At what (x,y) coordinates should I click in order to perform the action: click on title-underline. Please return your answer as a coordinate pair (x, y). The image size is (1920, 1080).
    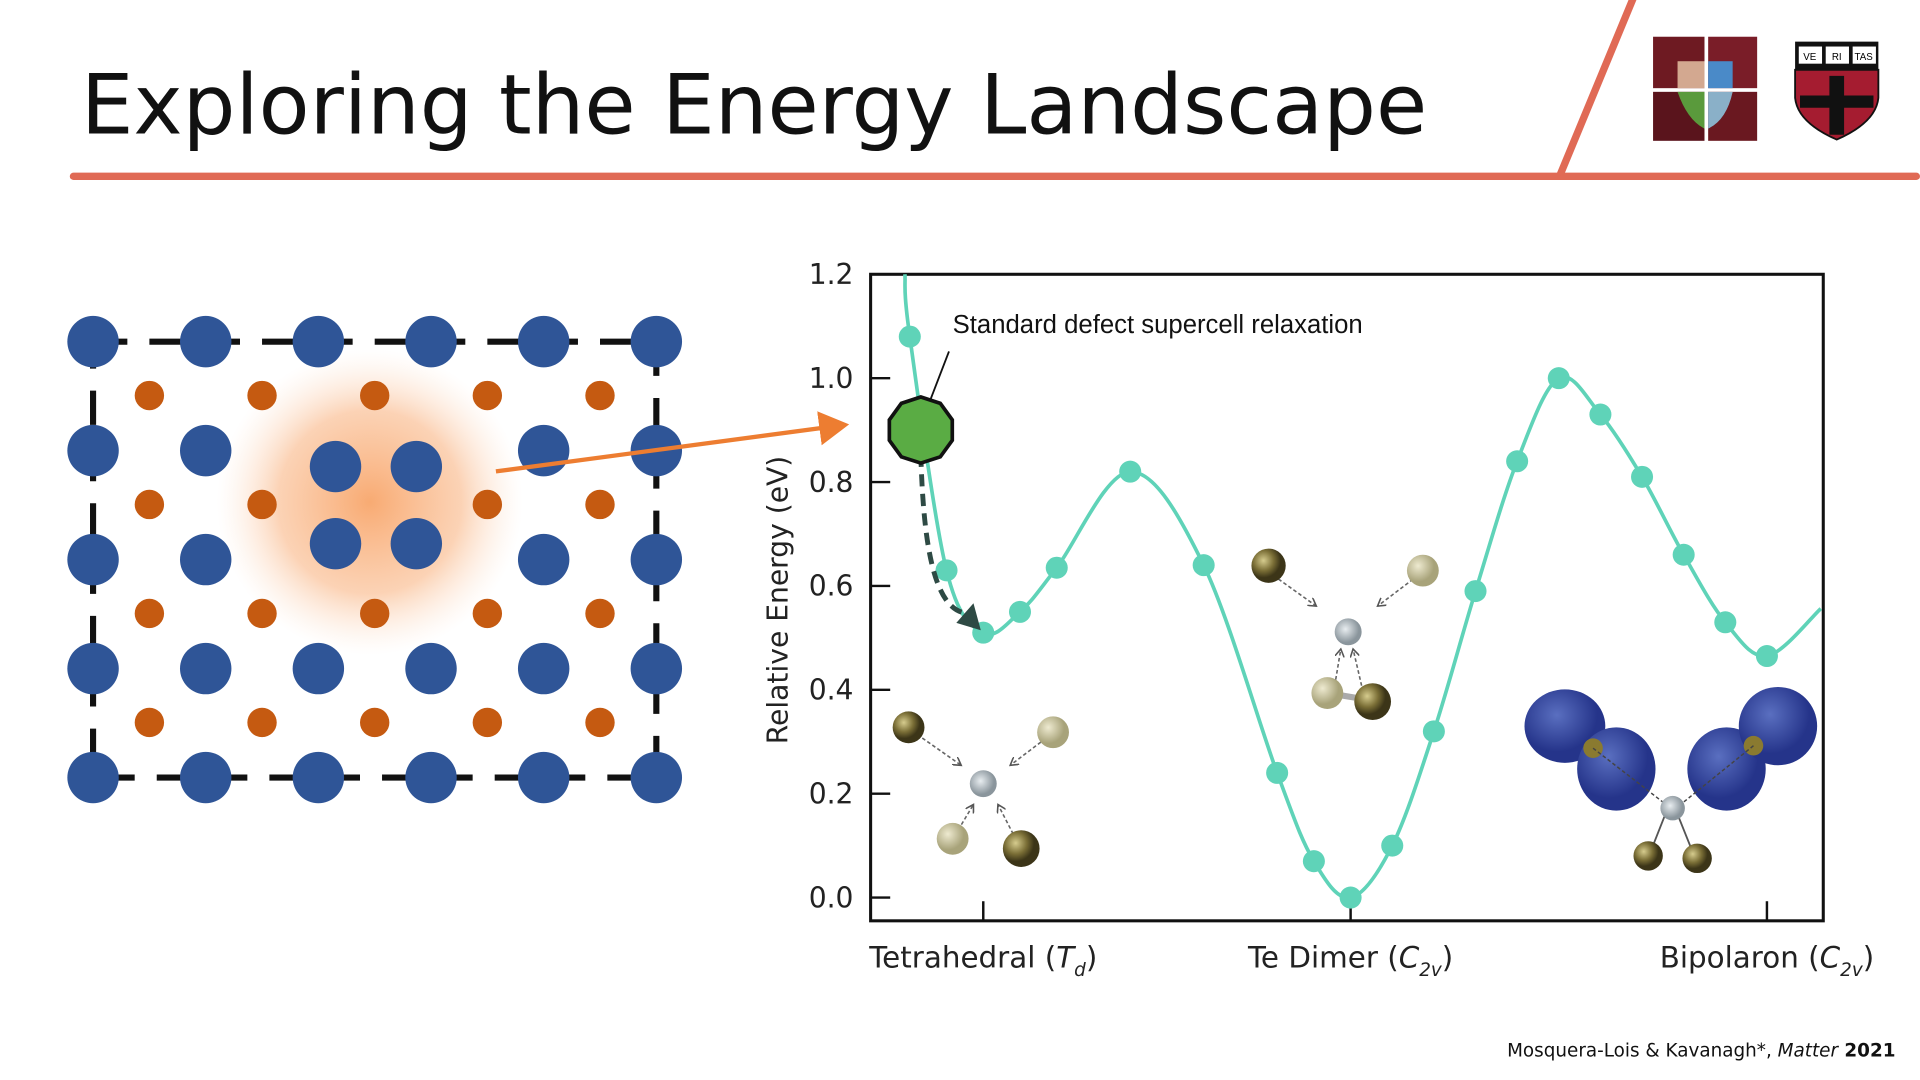
    Looking at the image, I should click on (994, 176).